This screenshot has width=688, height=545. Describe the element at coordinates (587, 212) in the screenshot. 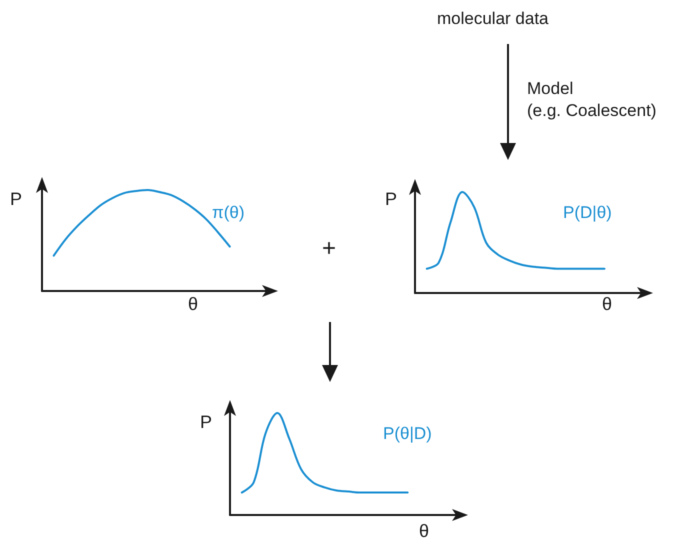

I see `text: P(D|θ)` at that location.